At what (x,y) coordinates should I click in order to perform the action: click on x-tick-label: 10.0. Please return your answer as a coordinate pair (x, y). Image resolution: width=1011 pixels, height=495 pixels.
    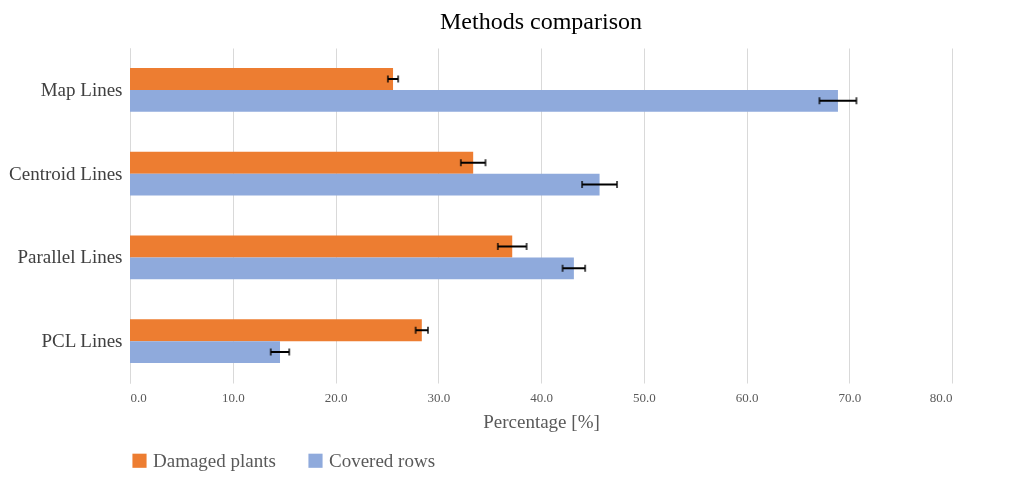
    Looking at the image, I should click on (233, 397).